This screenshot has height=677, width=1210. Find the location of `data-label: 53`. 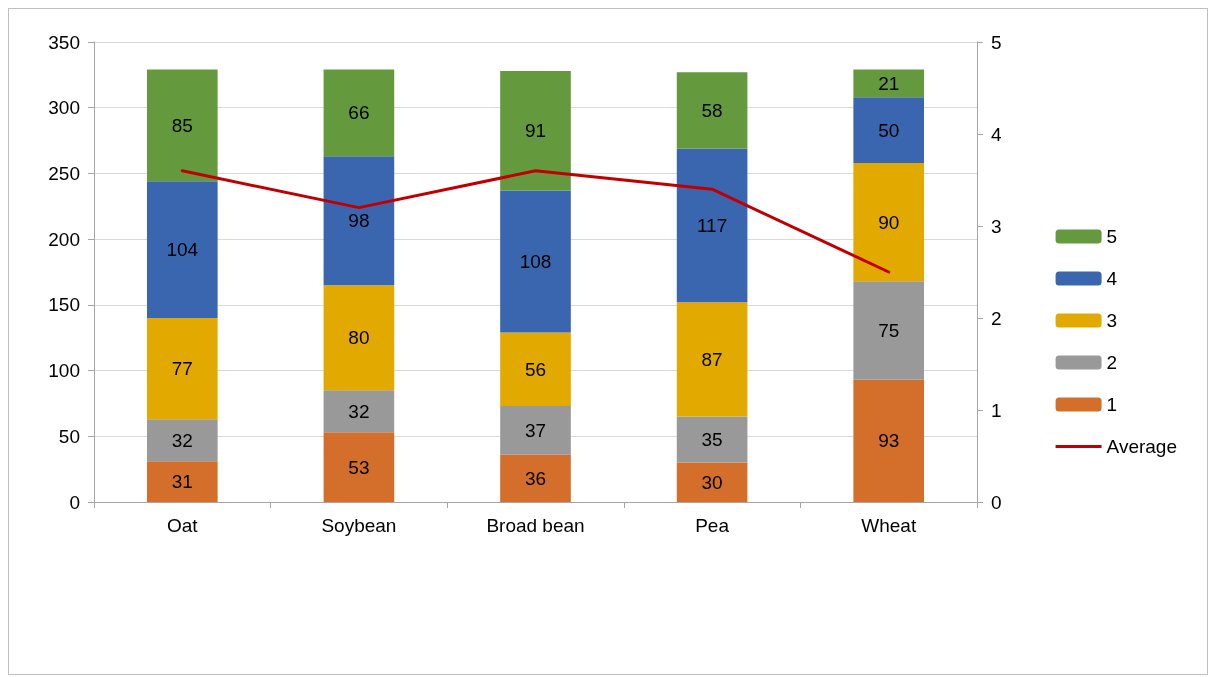

data-label: 53 is located at coordinates (359, 467).